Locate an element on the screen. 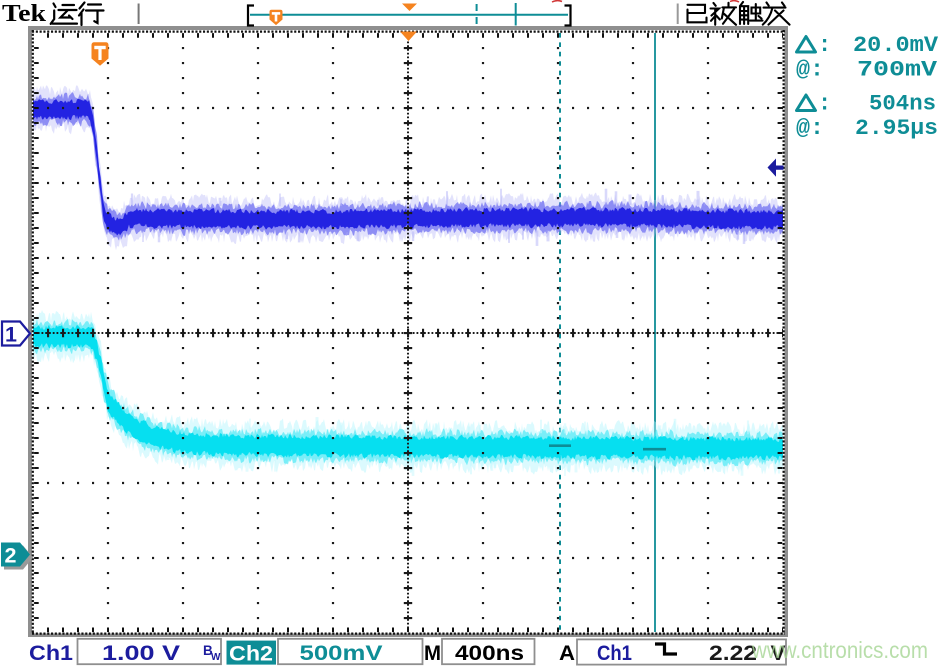 This screenshot has width=940, height=667. svg-text: B is located at coordinates (208, 650).